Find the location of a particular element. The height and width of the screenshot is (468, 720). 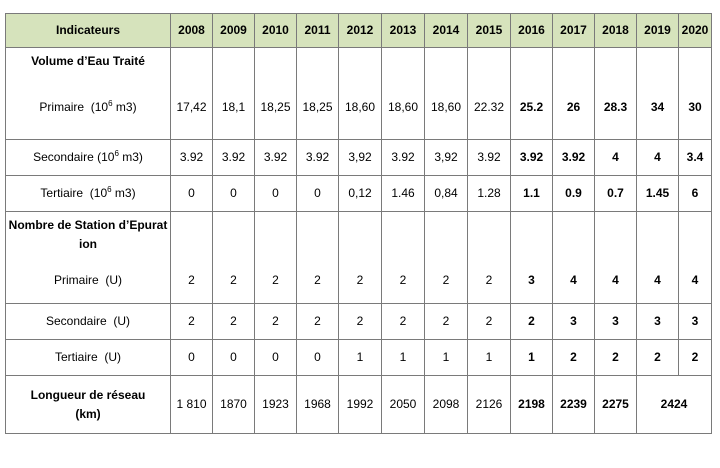

value-cell: 1870 is located at coordinates (233, 404).